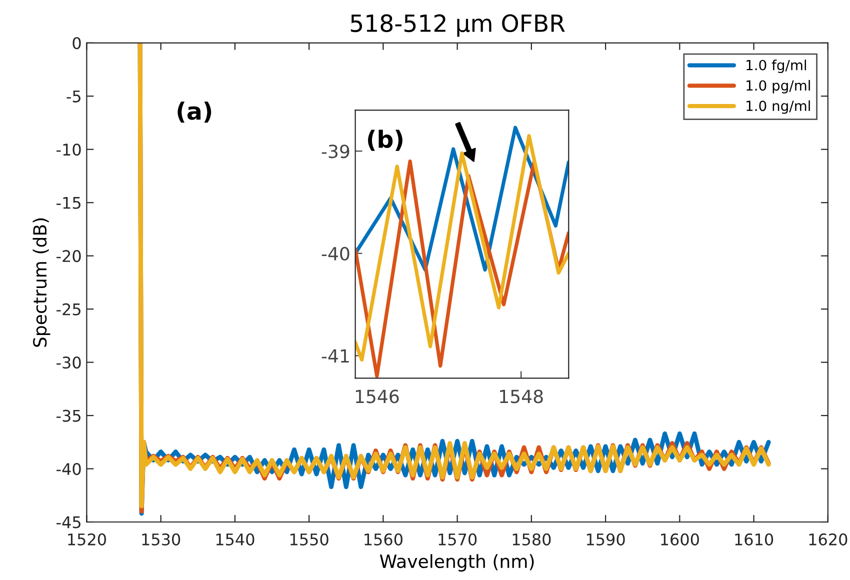  Describe the element at coordinates (309, 539) in the screenshot. I see `x-tick-label: 1550` at that location.